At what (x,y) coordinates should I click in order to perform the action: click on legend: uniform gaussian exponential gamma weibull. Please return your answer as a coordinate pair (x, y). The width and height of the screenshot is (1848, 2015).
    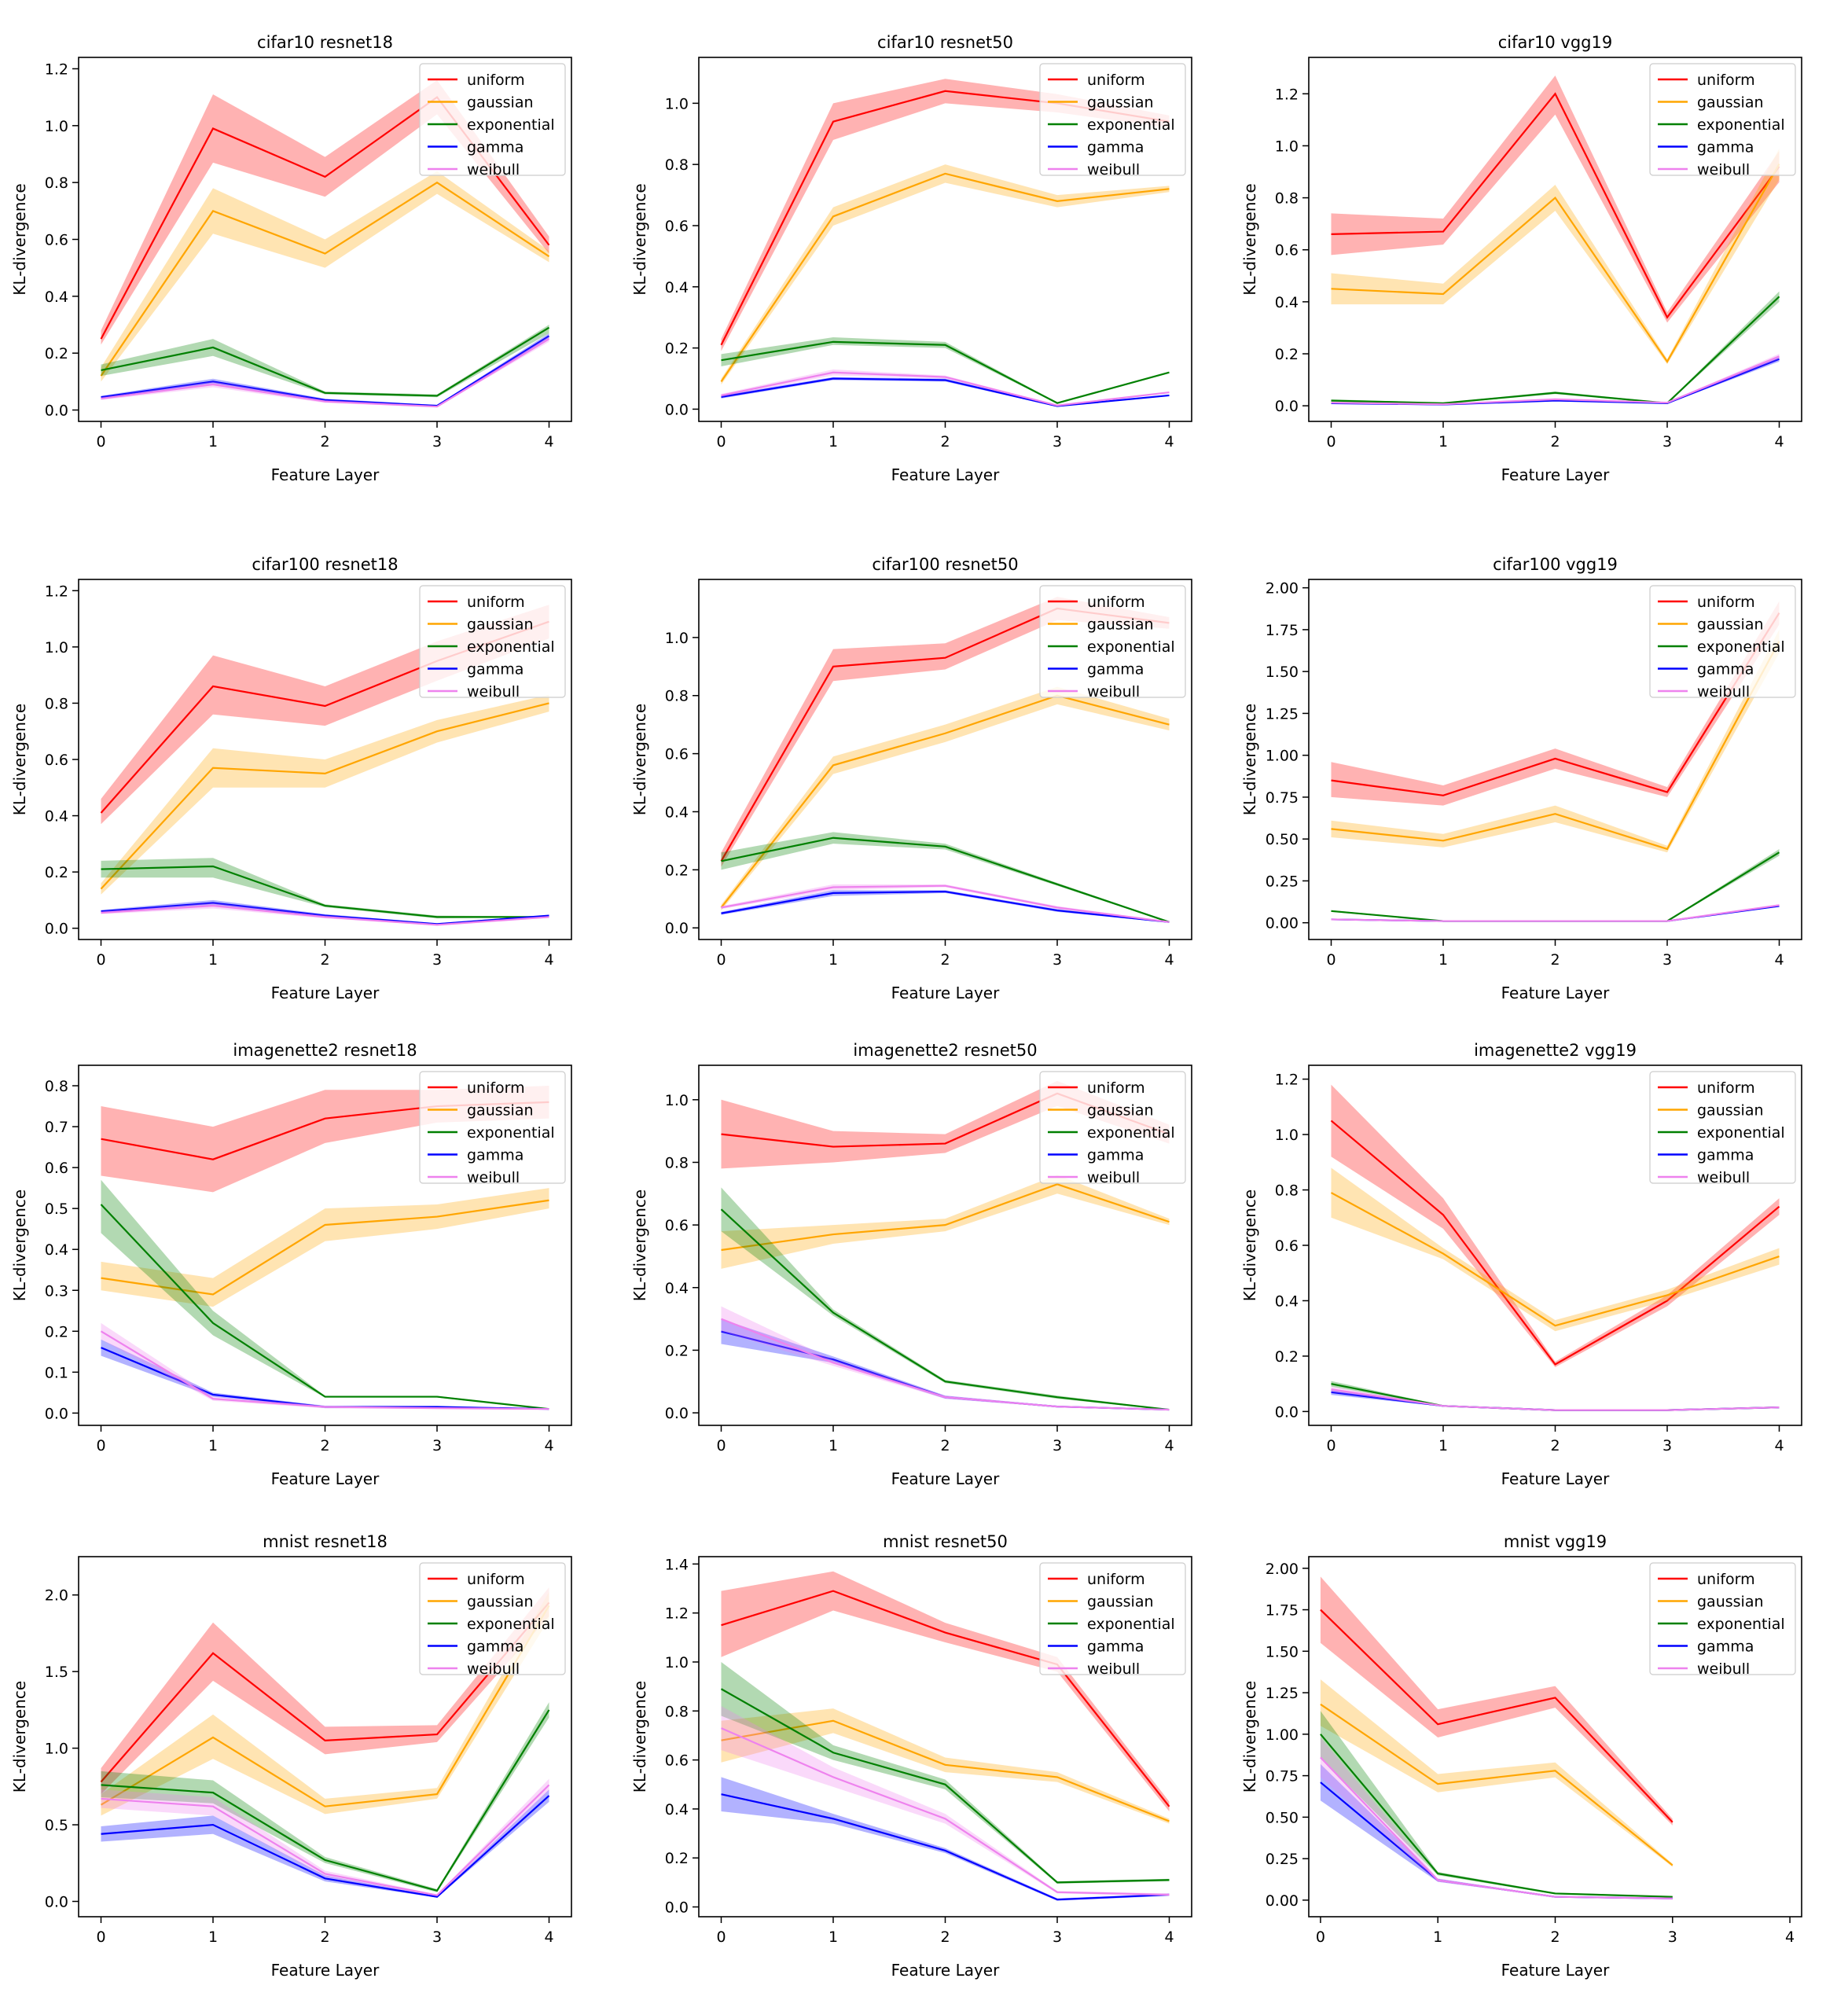
    Looking at the image, I should click on (1112, 1620).